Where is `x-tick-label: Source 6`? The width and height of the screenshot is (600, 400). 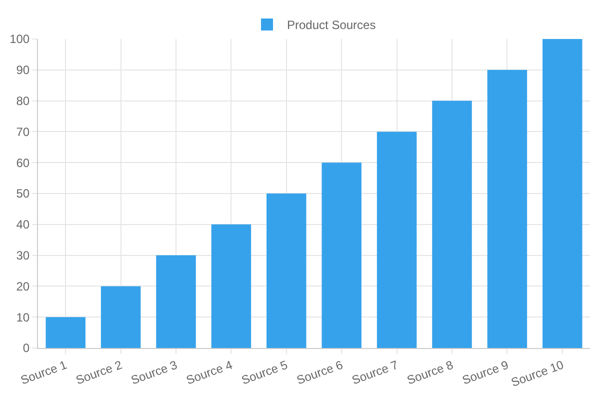
x-tick-label: Source 6 is located at coordinates (319, 373).